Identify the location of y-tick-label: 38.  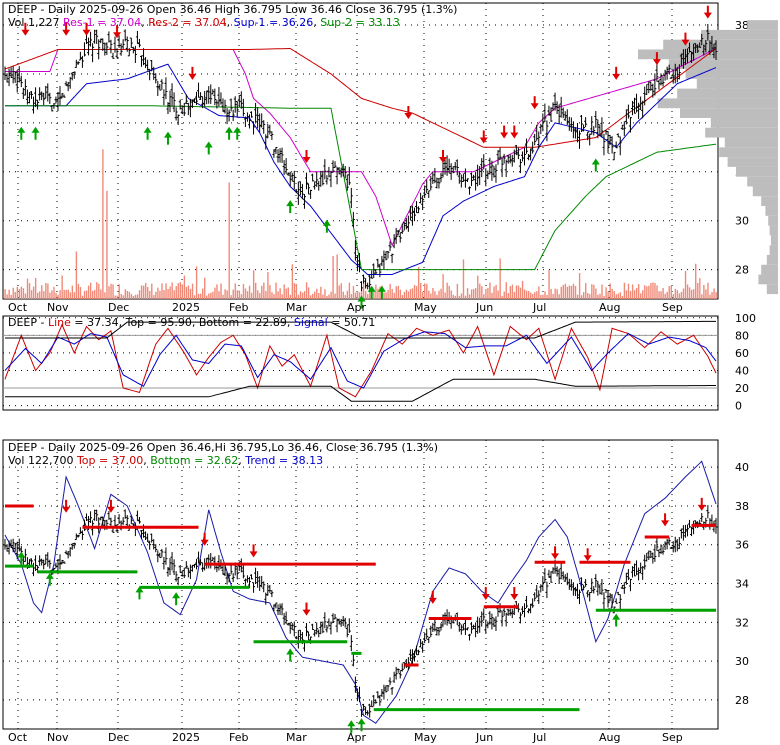
(742, 506).